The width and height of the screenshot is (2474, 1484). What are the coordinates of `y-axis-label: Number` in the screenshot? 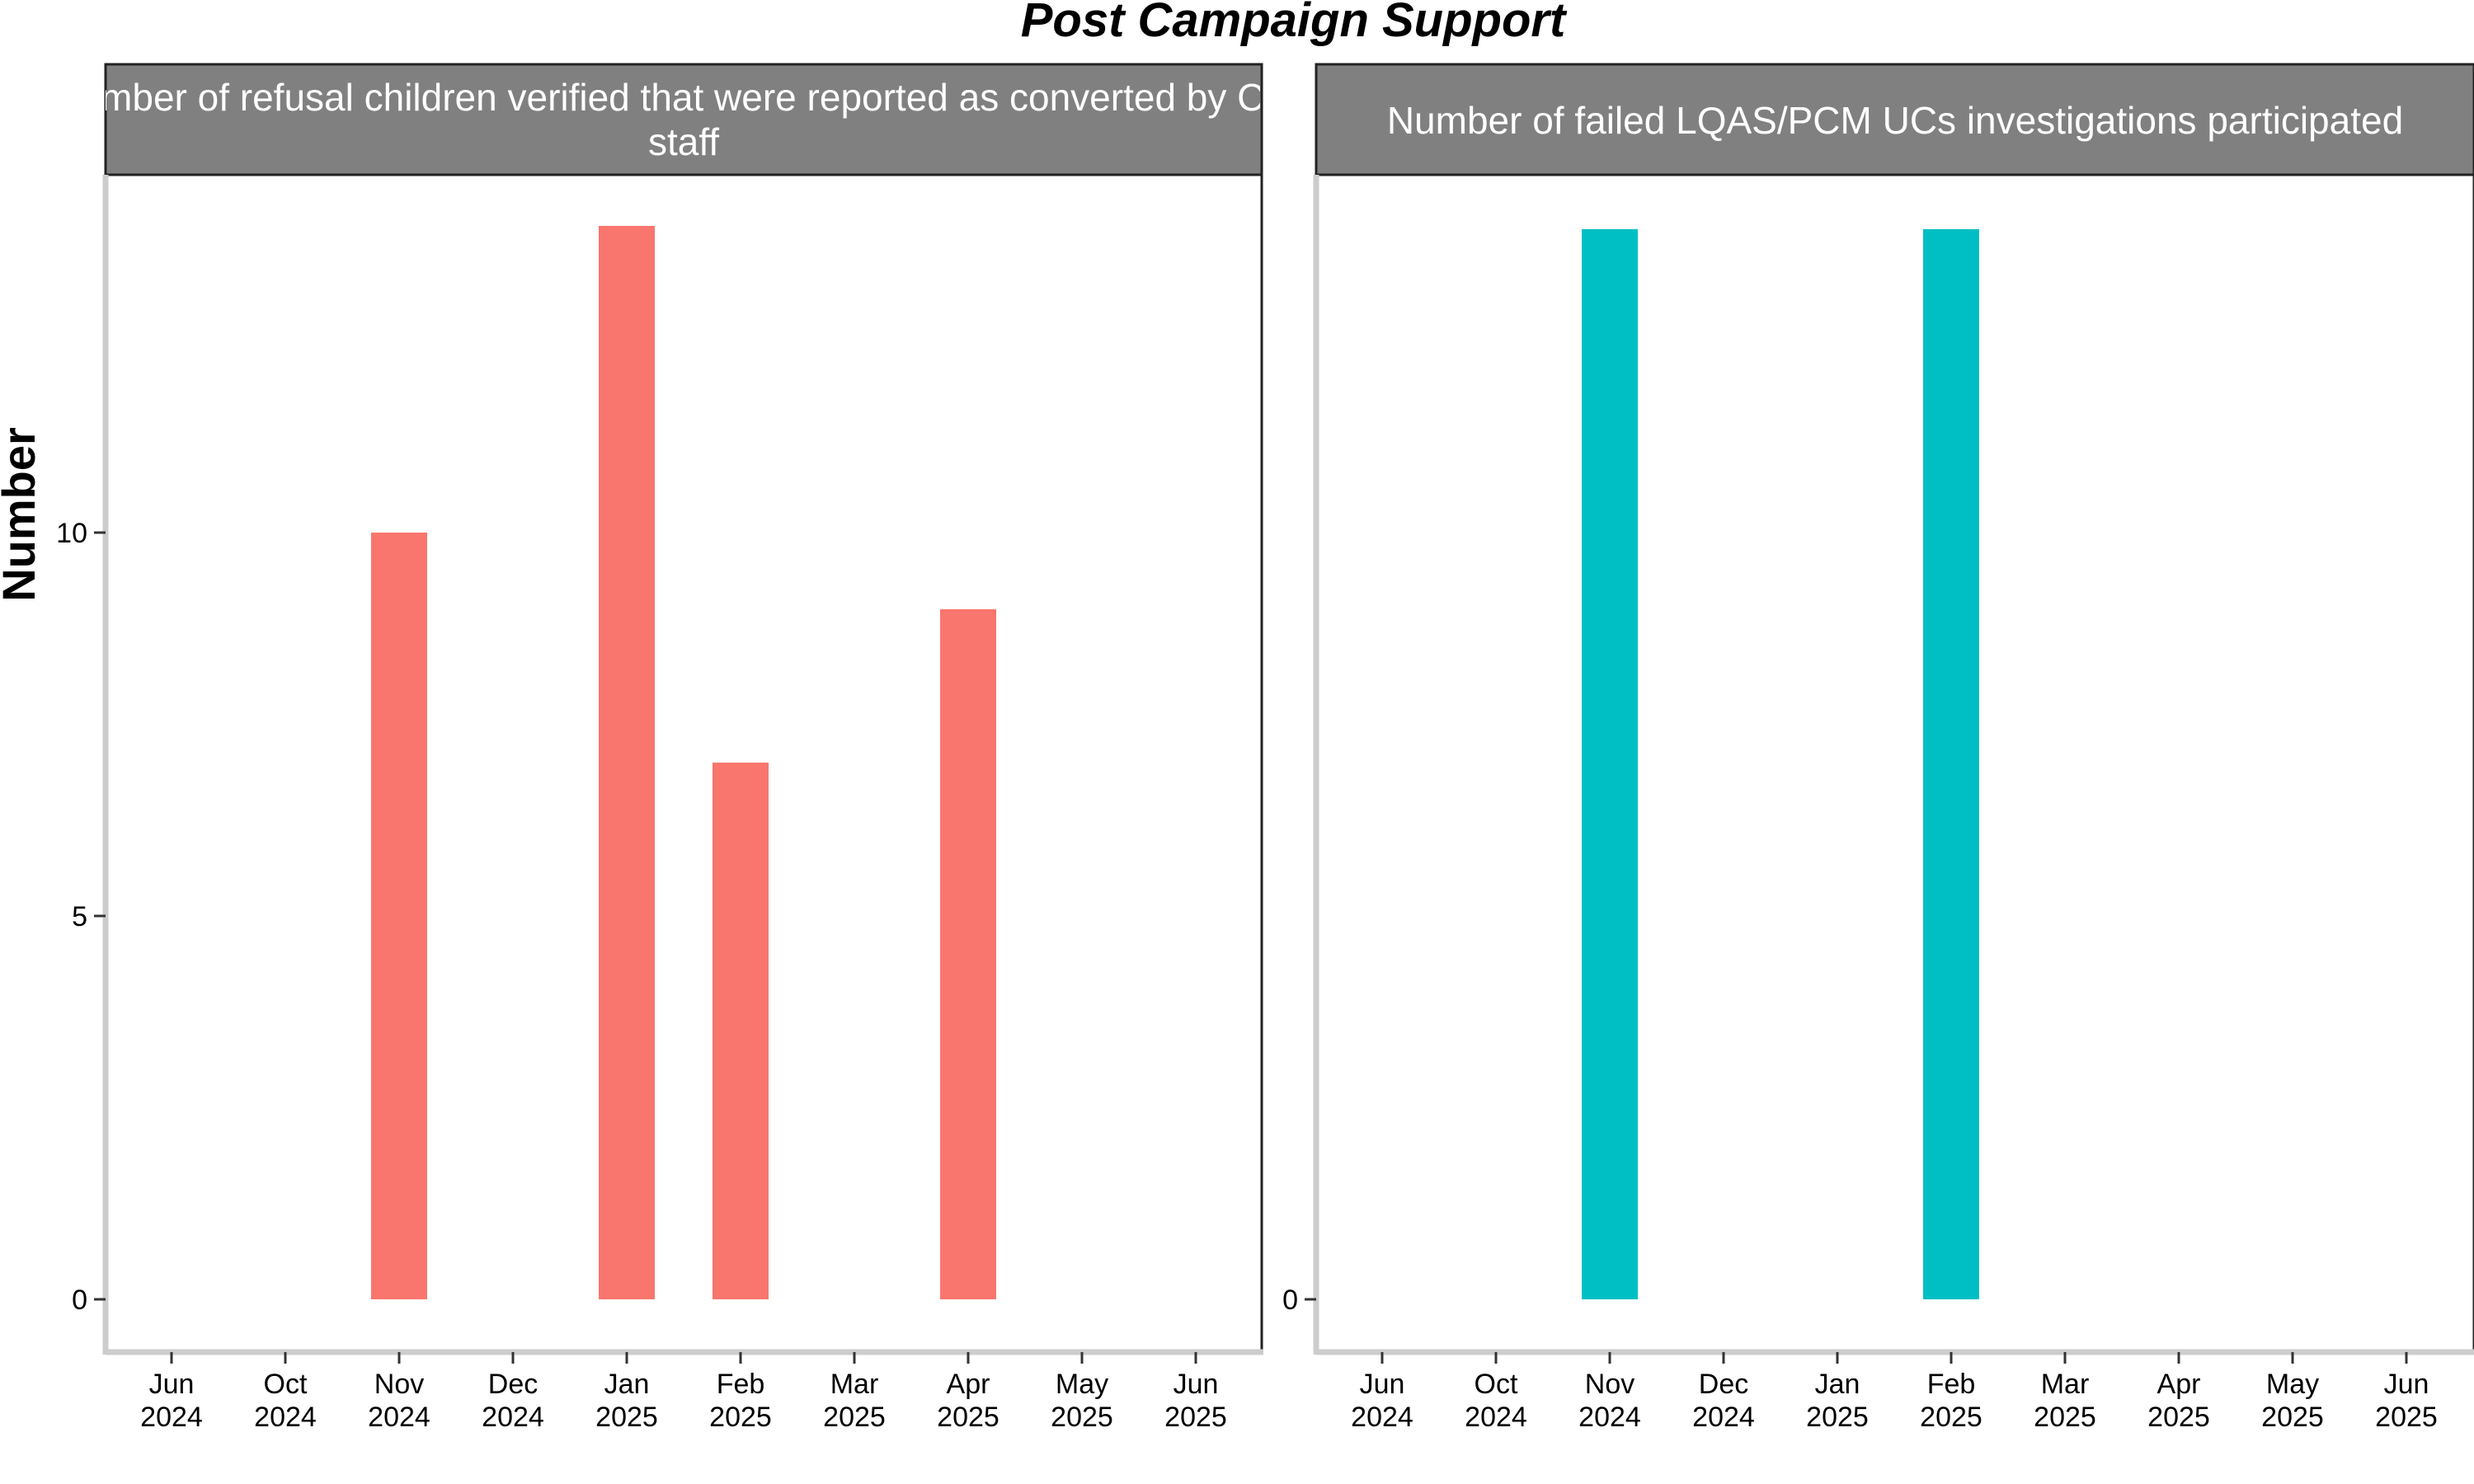 It's located at (22, 514).